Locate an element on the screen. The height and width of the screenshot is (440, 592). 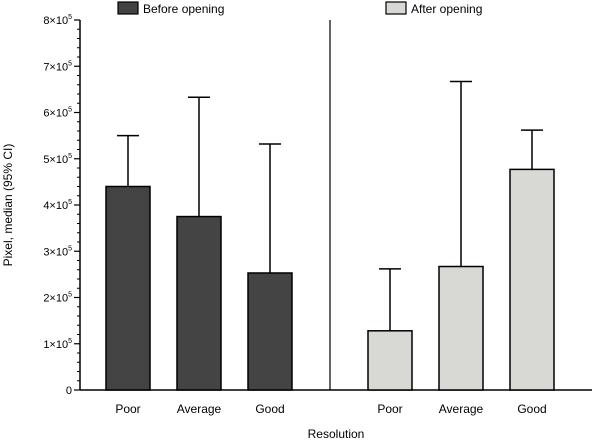
y-tick-label: 1×10⁵ is located at coordinates (57, 344).